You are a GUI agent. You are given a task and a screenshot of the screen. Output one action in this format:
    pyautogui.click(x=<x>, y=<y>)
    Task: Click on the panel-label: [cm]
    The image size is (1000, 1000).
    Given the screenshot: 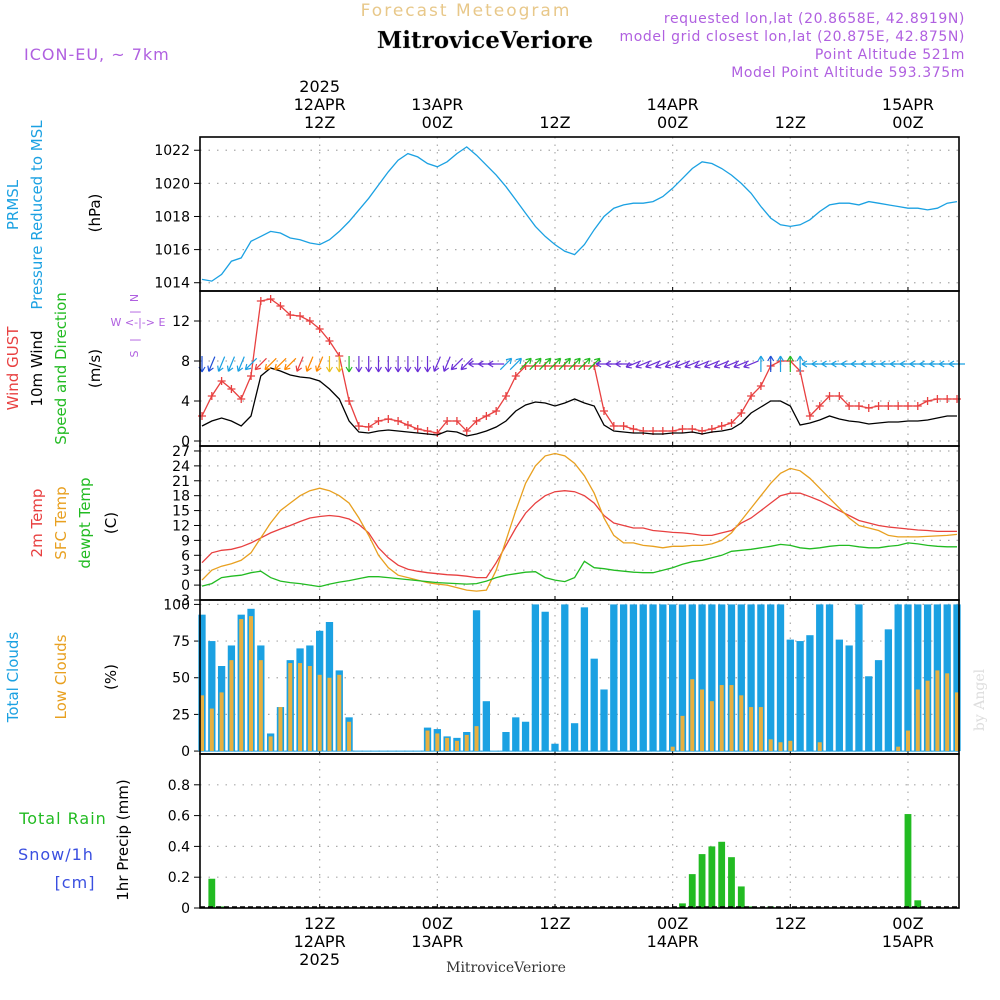 What is the action you would take?
    pyautogui.click(x=75, y=882)
    